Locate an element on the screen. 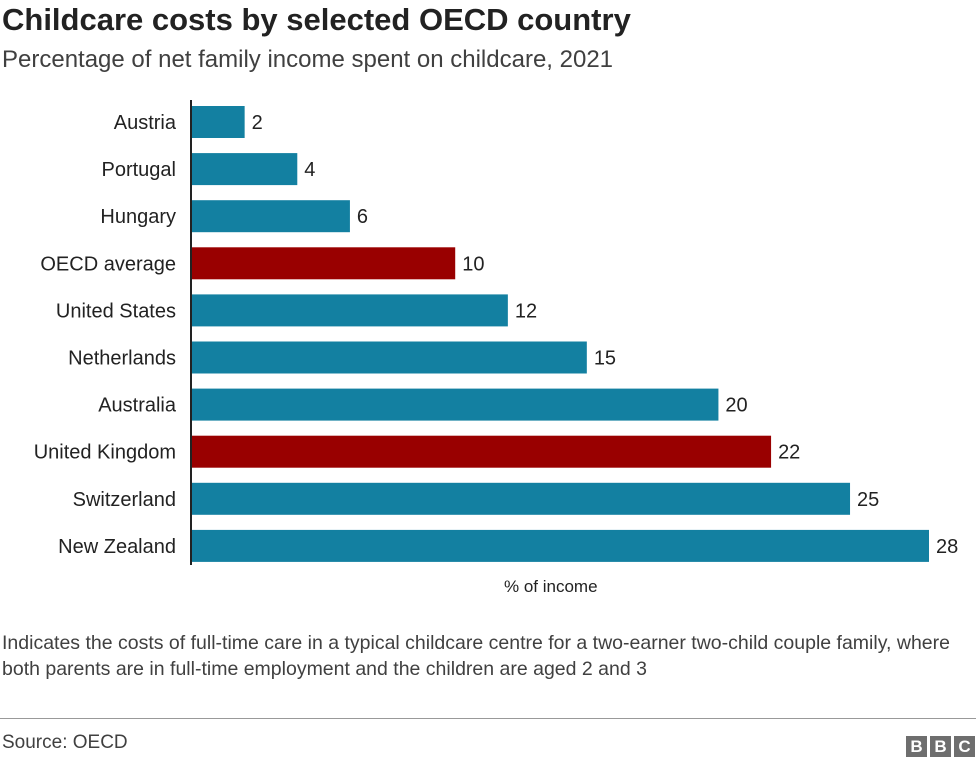 The image size is (976, 762). y-tick-label: New Zealand is located at coordinates (117, 547).